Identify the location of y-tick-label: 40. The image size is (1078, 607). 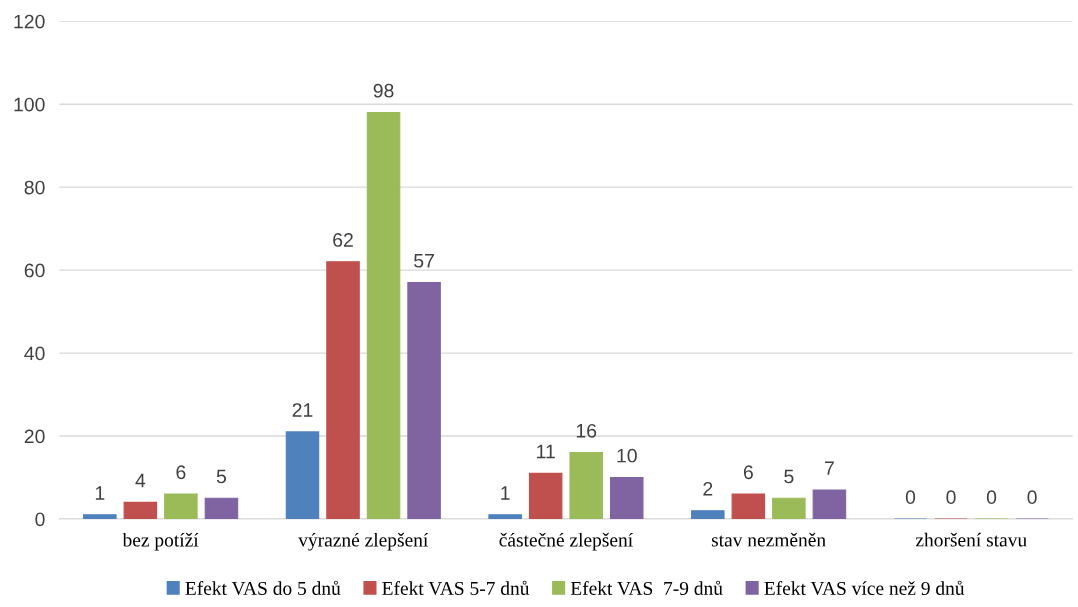
(34, 353).